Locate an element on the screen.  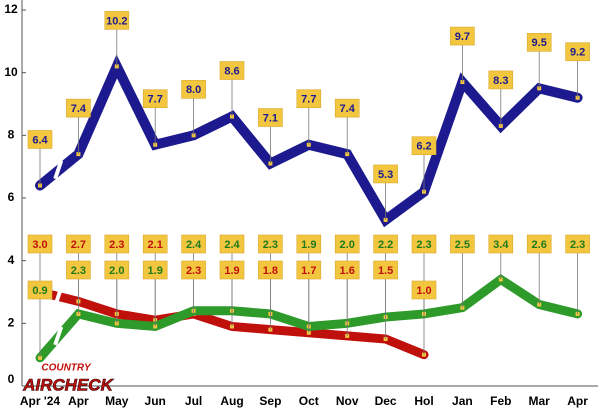
data-label: 1.0 is located at coordinates (423, 291).